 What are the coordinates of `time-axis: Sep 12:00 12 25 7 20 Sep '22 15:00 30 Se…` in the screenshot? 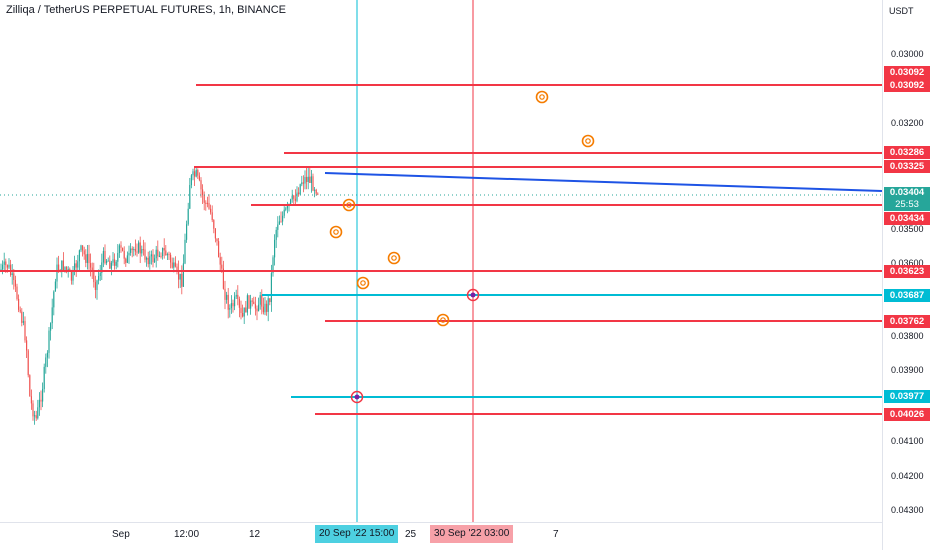 It's located at (441, 536).